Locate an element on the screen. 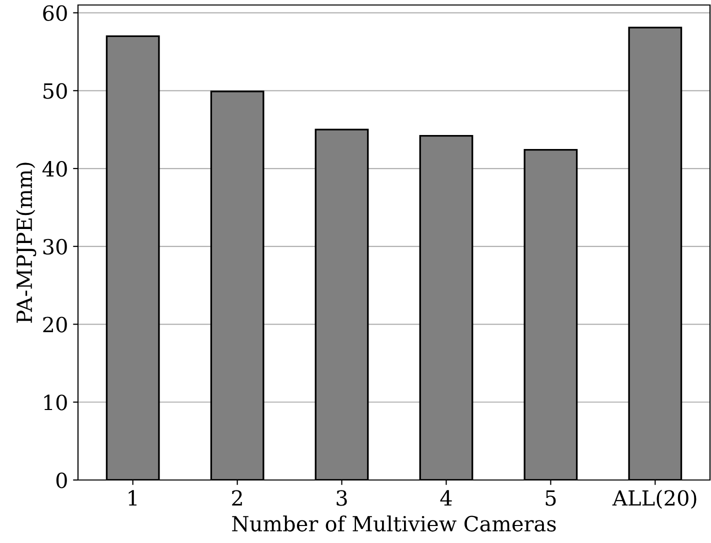 The image size is (711, 543). x-tick-label: 4 is located at coordinates (446, 498).